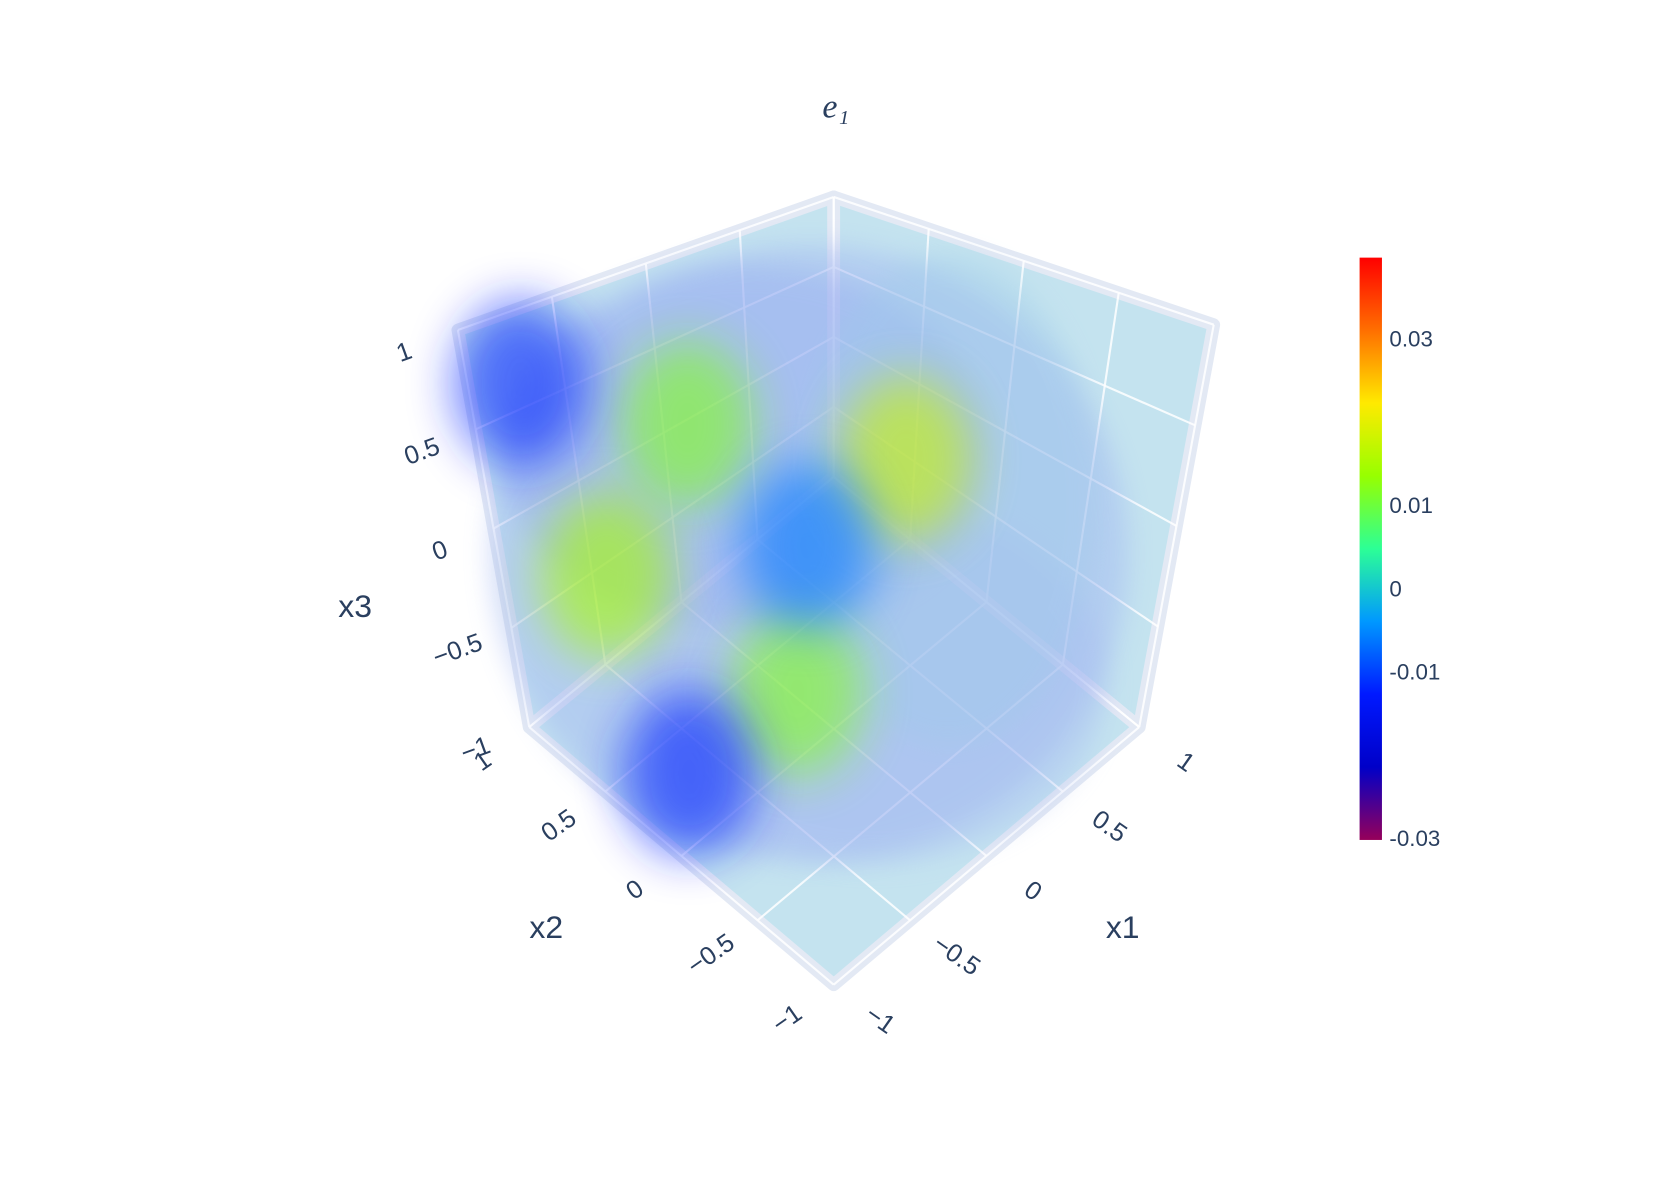 The image size is (1661, 1187). What do you see at coordinates (835, 106) in the screenshot?
I see `chart-title: e₁` at bounding box center [835, 106].